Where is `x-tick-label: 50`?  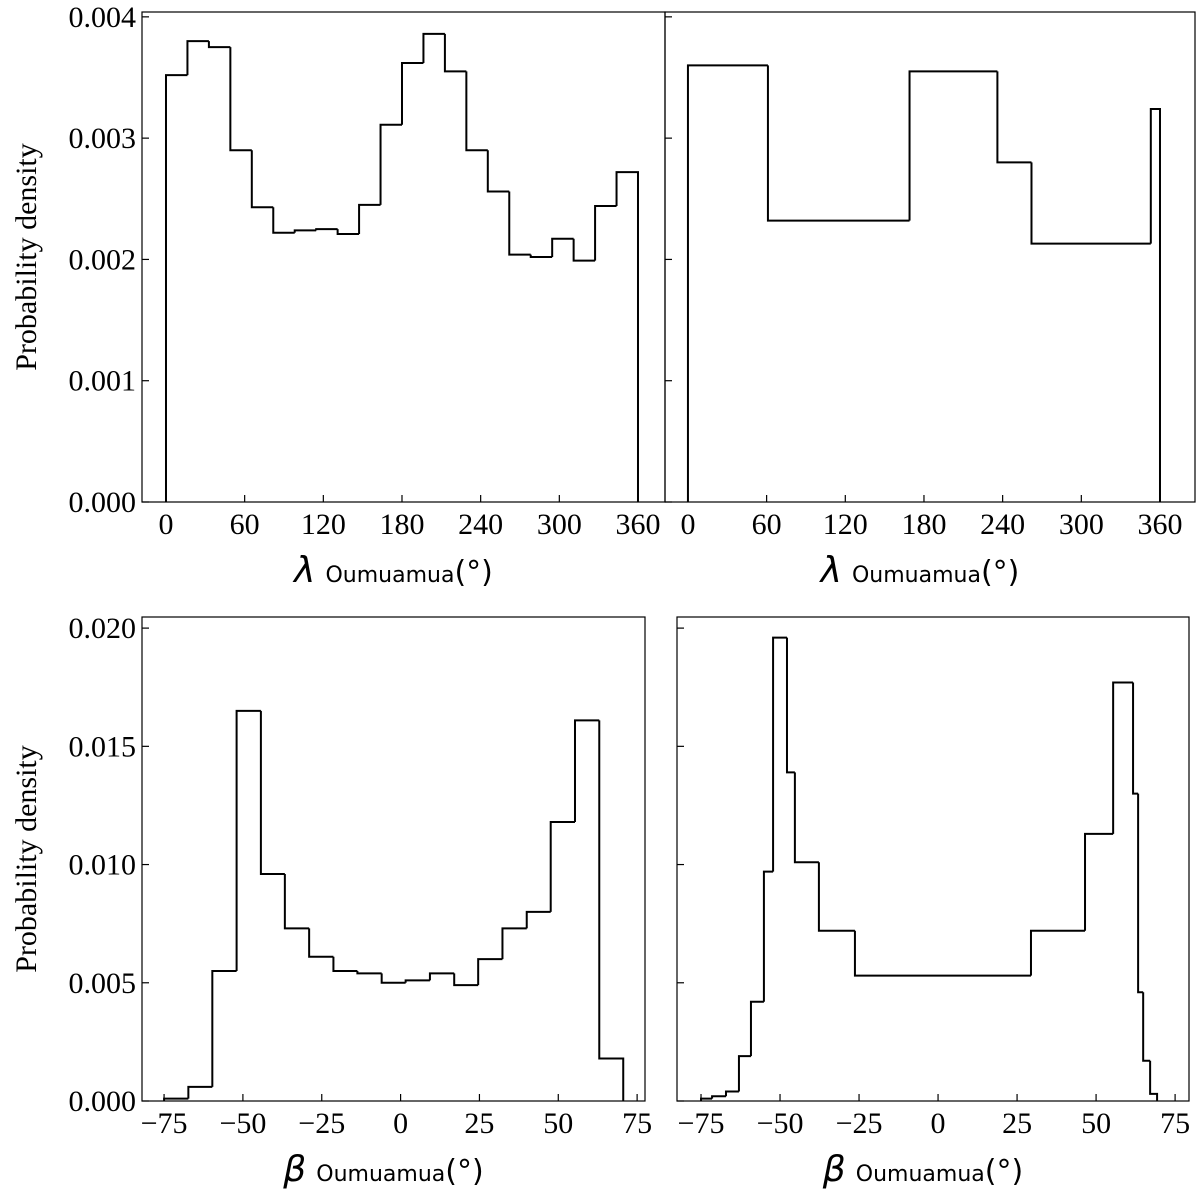 x-tick-label: 50 is located at coordinates (558, 1123).